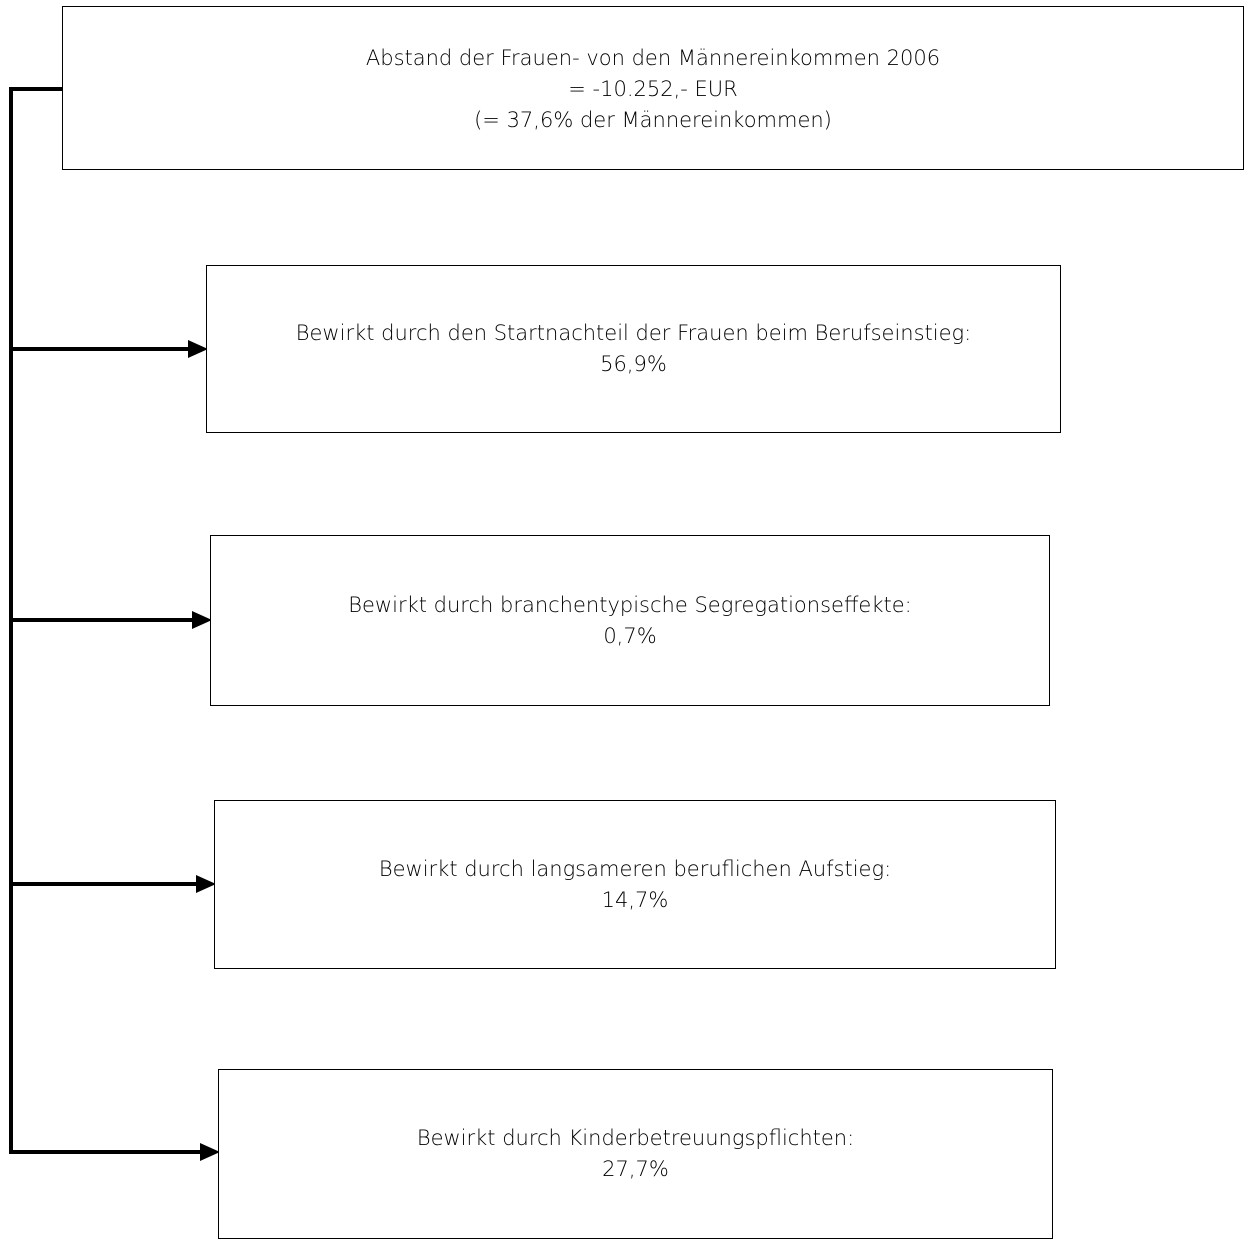 The image size is (1247, 1239). Describe the element at coordinates (633, 364) in the screenshot. I see `factor-value: 56,9%` at that location.